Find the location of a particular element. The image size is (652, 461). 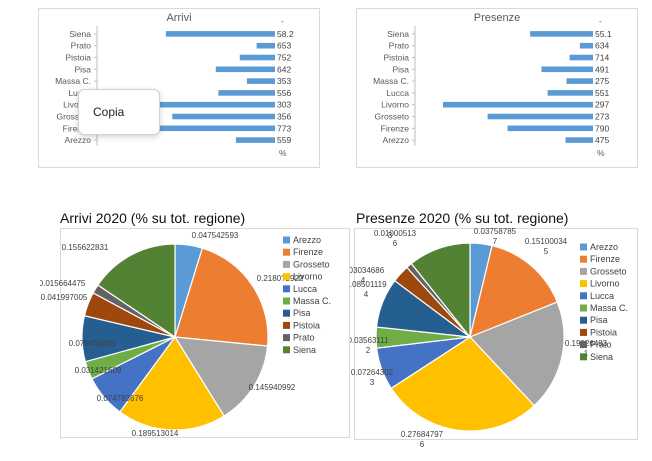

legend-swatch-firenze is located at coordinates (583, 259).